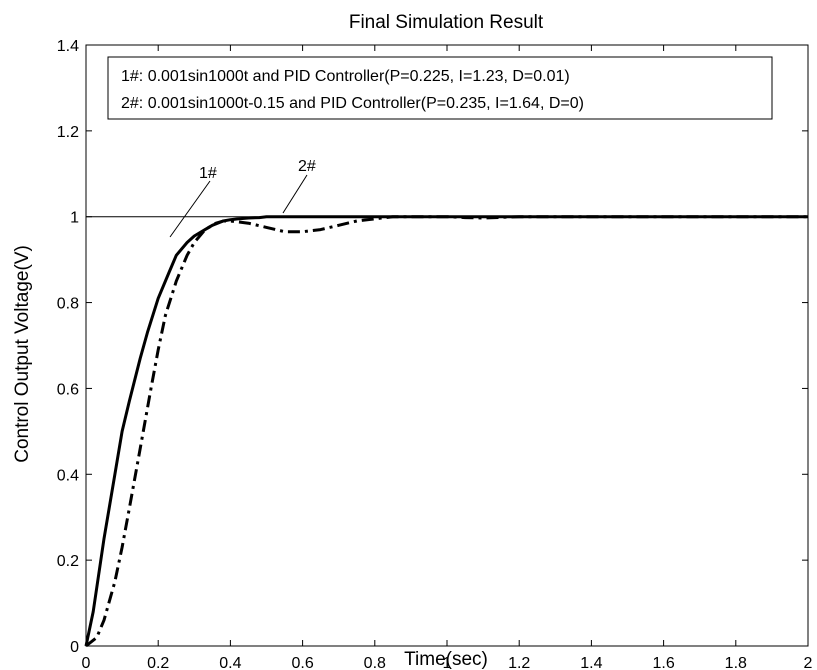  I want to click on x-tick-label: 1.2, so click(519, 662).